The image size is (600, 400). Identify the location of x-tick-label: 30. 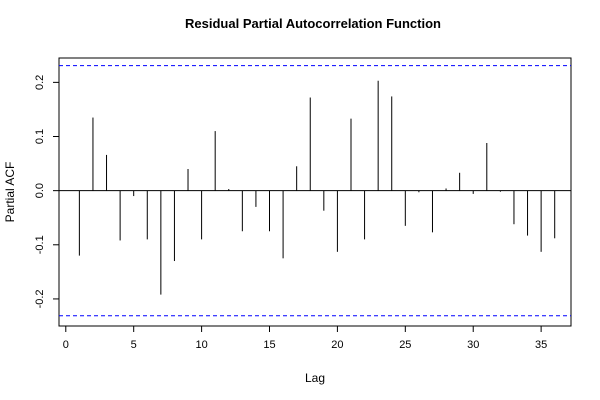
(473, 345).